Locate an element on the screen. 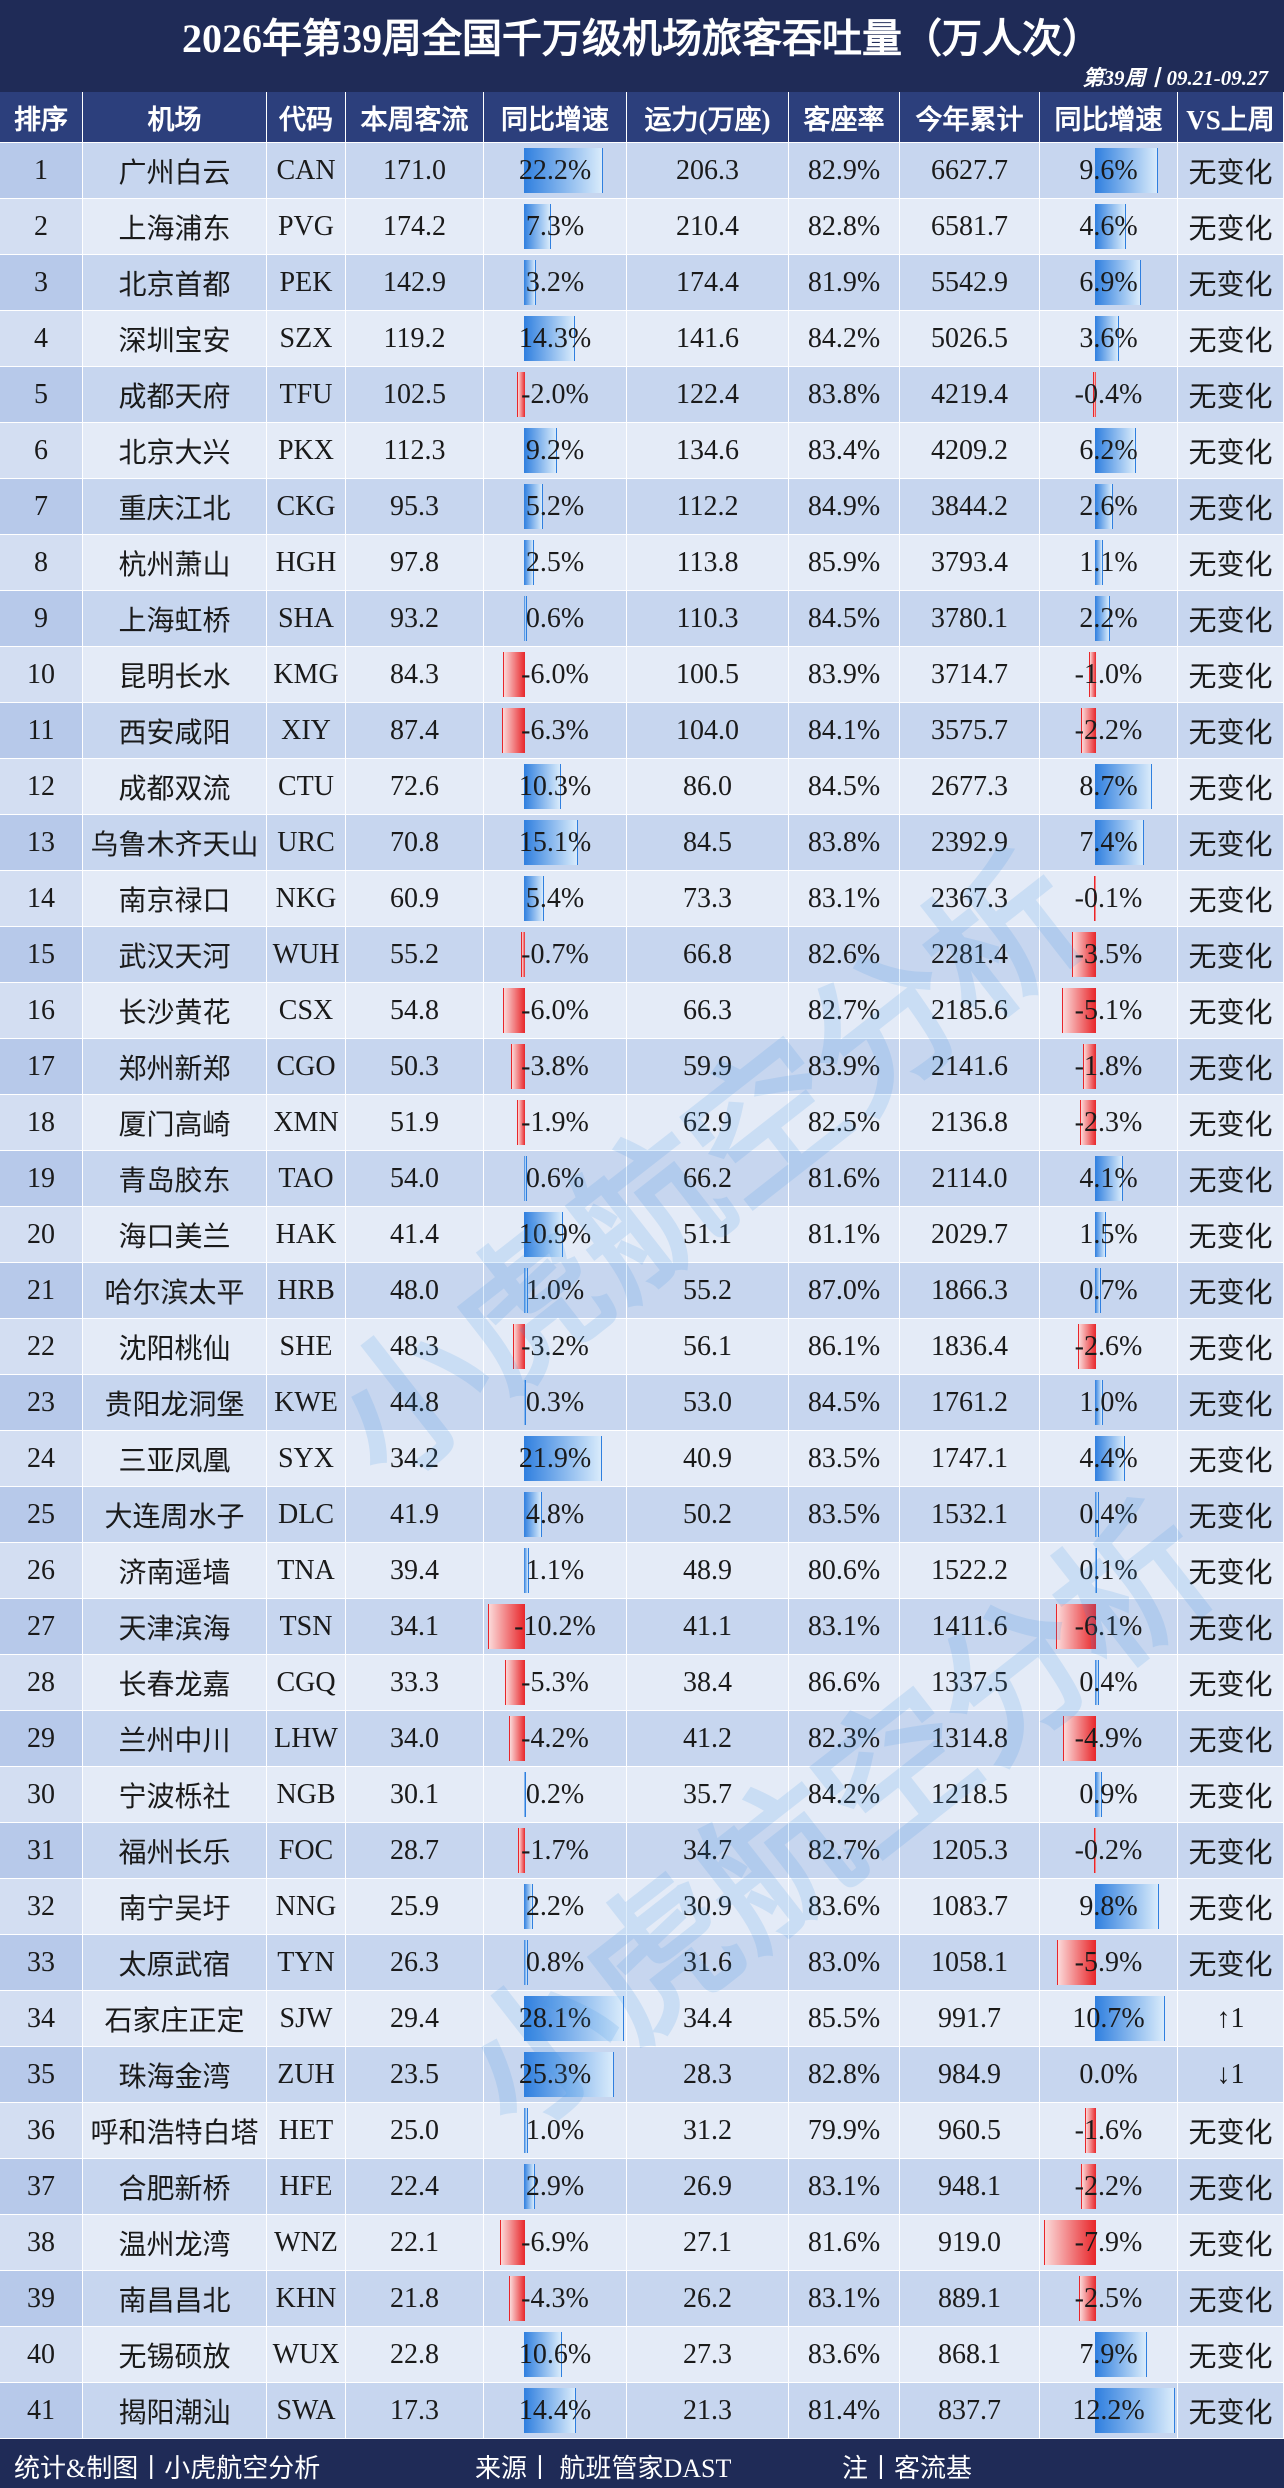 The image size is (1284, 2488). table-cell: 广州白云 is located at coordinates (175, 171).